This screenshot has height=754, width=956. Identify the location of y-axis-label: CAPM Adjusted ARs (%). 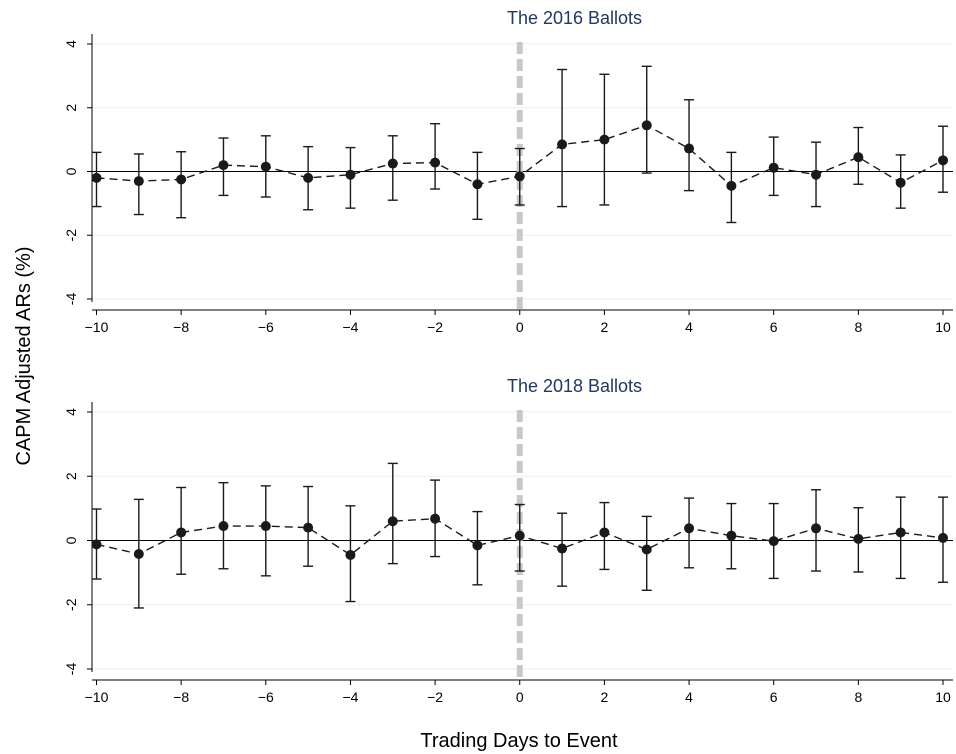
(24, 356).